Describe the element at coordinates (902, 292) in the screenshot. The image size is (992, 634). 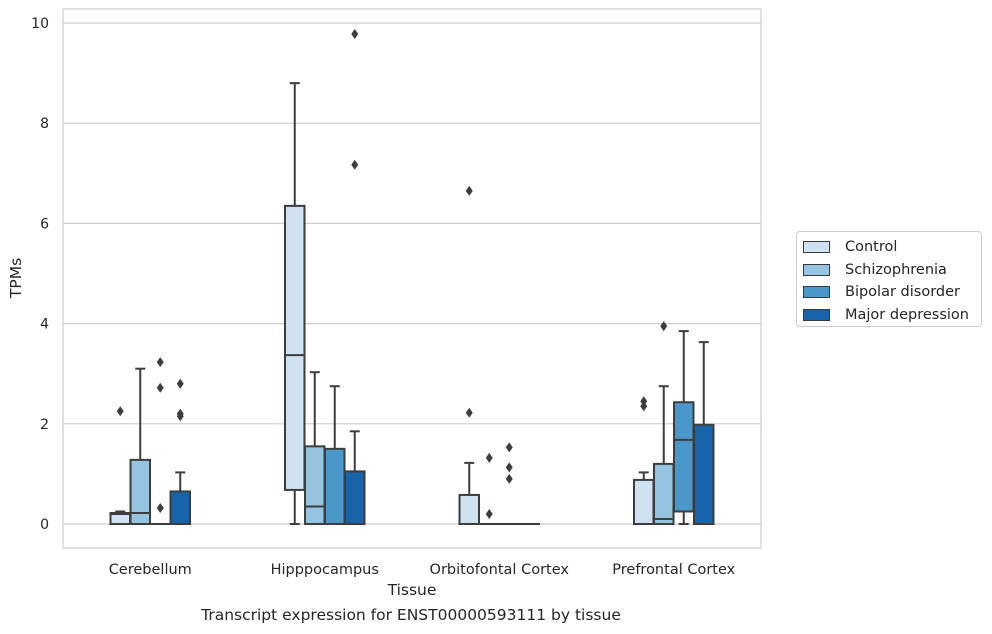
I see `legend-label-bipolar-disorder: Bipolar disorder` at that location.